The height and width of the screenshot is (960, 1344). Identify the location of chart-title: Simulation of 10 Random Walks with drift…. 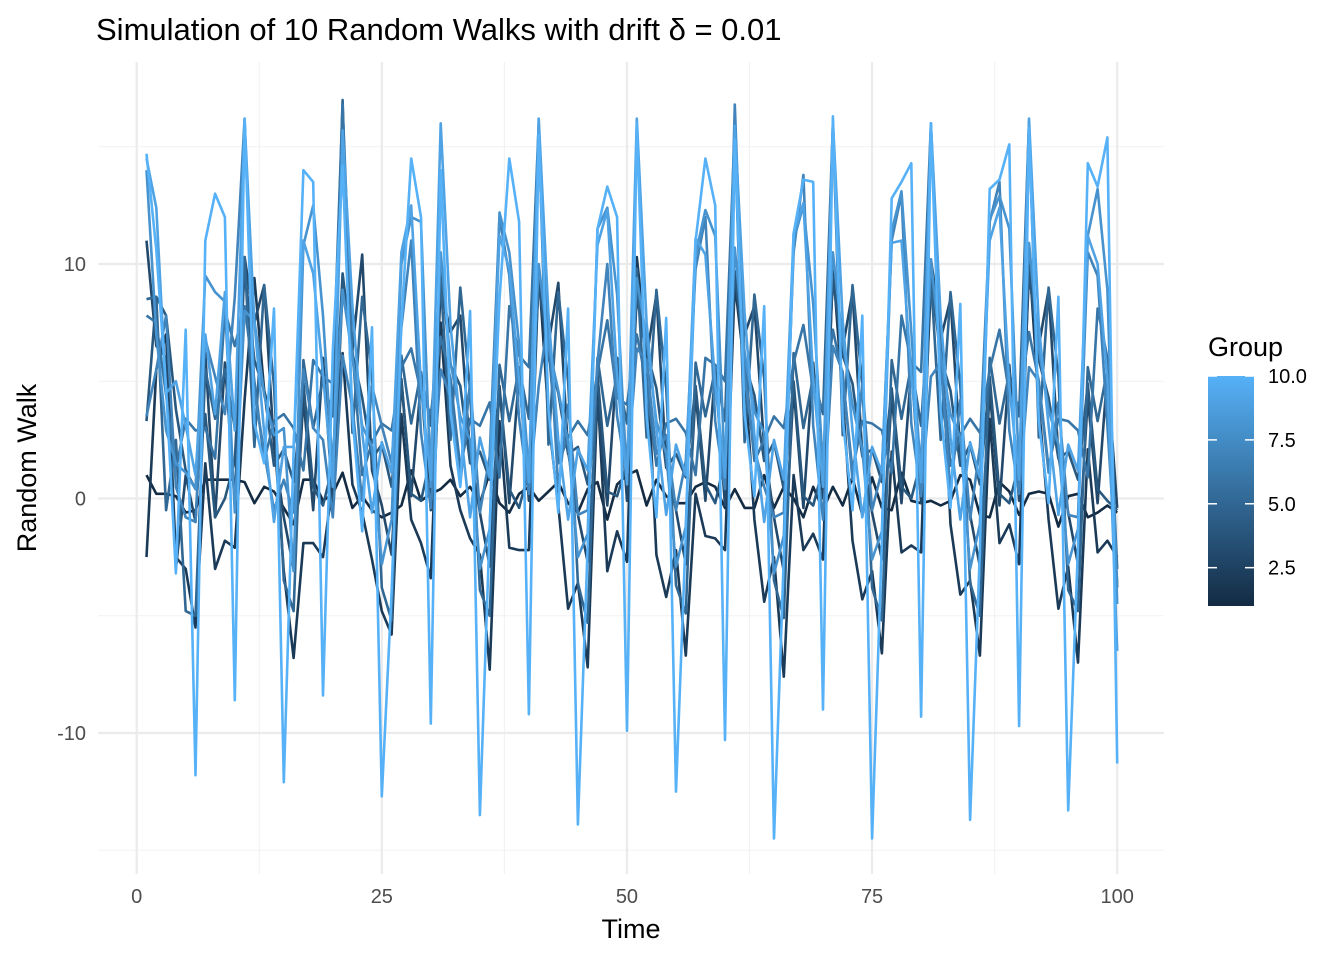
(439, 29).